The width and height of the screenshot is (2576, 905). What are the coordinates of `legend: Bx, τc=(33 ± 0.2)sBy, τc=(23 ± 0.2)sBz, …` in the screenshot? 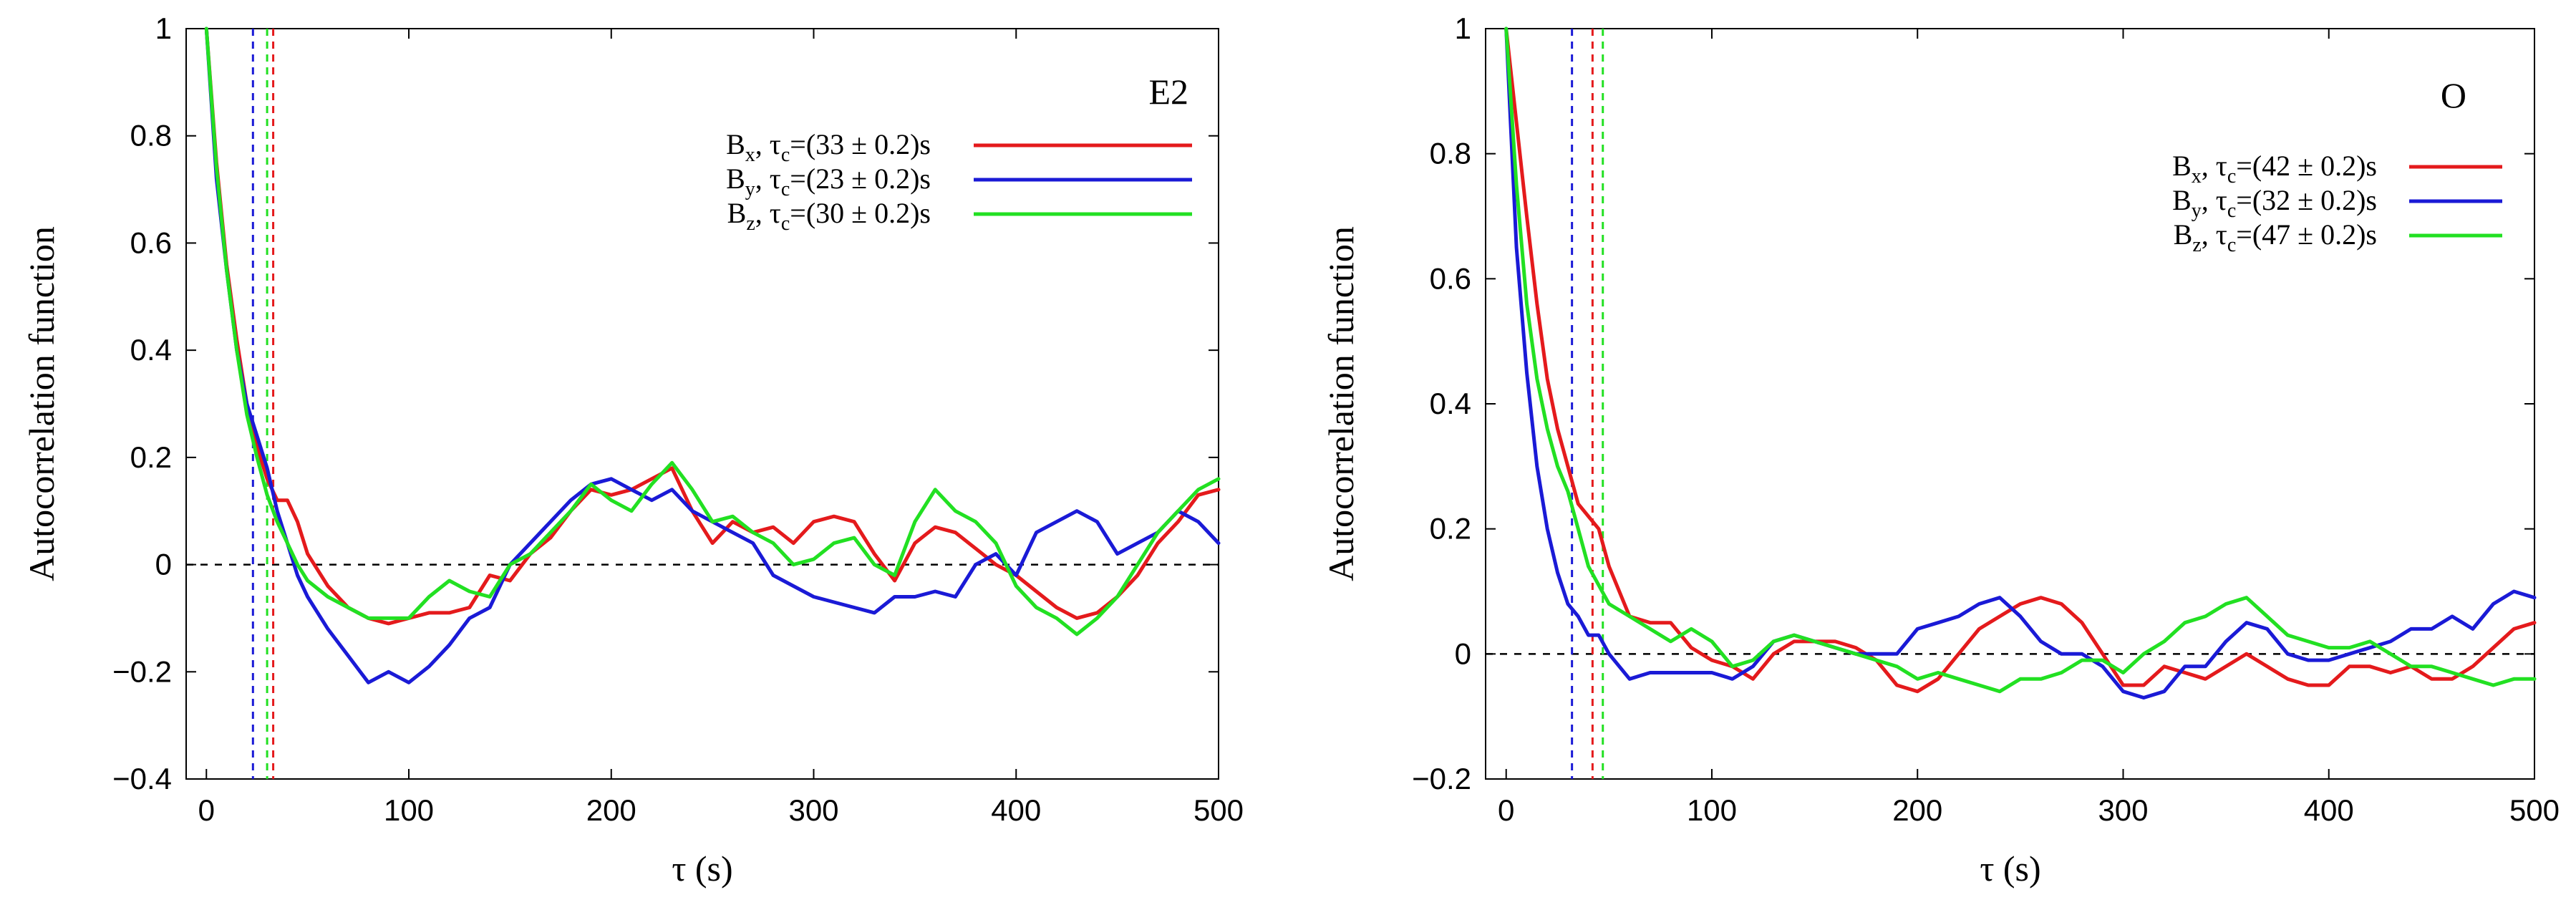 It's located at (959, 182).